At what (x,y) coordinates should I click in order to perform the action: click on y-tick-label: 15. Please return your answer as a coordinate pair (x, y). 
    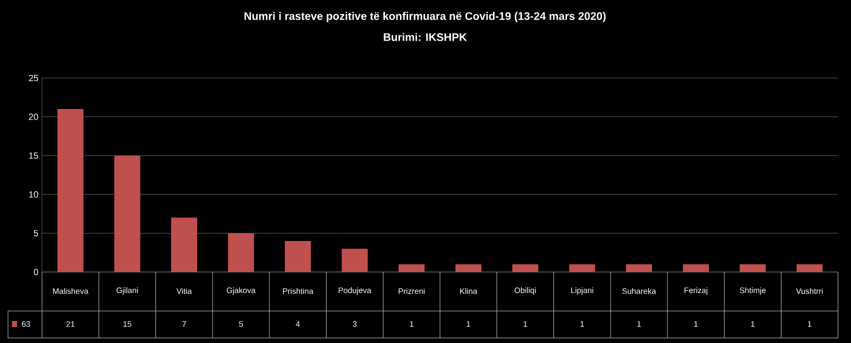
    Looking at the image, I should click on (33, 155).